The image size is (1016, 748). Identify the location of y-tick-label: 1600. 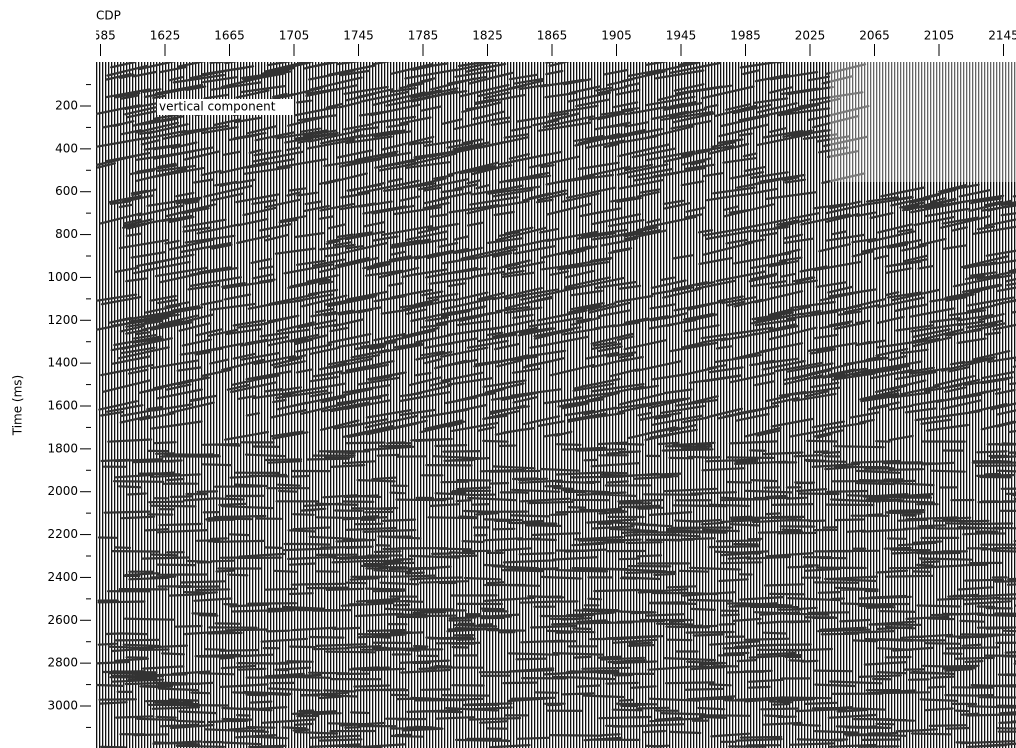
(62, 406).